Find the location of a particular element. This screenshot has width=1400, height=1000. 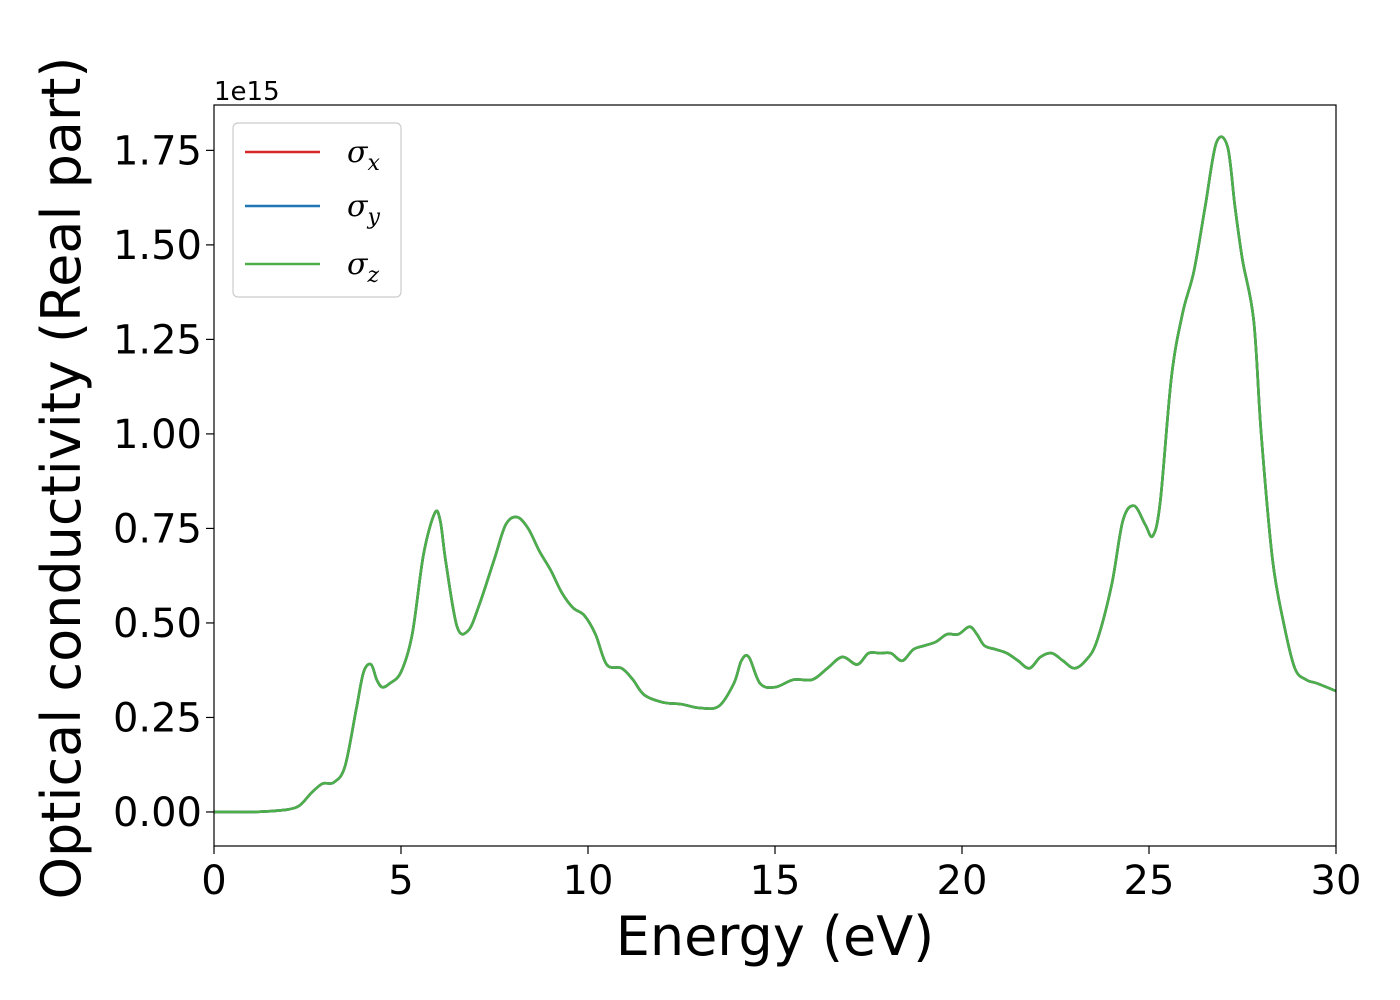

legend-label-sigma-x: σx is located at coordinates (363, 155).